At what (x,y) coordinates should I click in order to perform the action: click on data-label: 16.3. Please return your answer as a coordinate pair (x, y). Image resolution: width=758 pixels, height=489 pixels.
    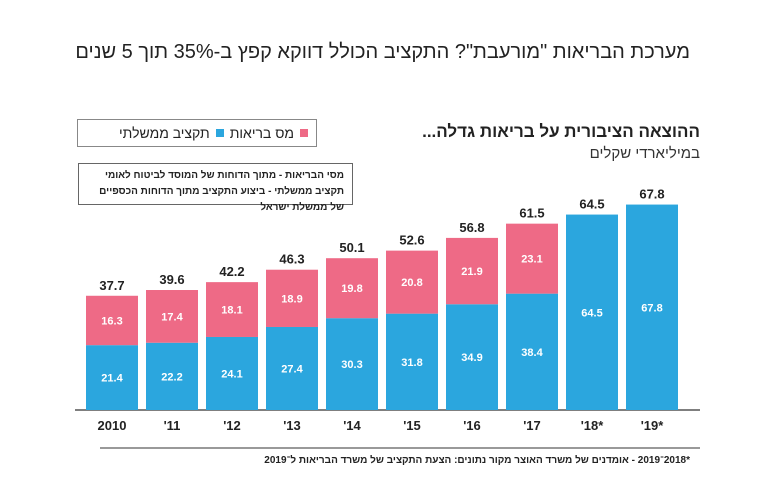
    Looking at the image, I should click on (111, 321).